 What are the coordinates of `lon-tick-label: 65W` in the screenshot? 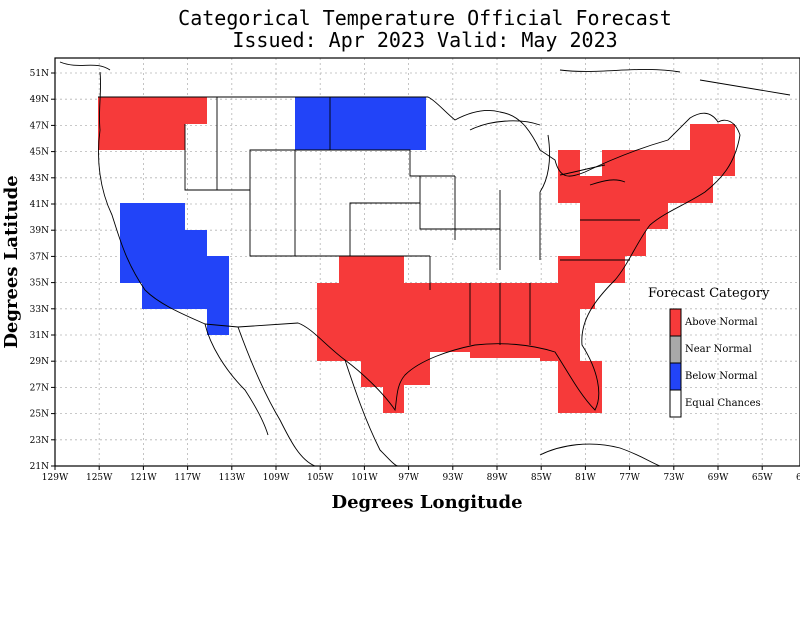 It's located at (762, 478).